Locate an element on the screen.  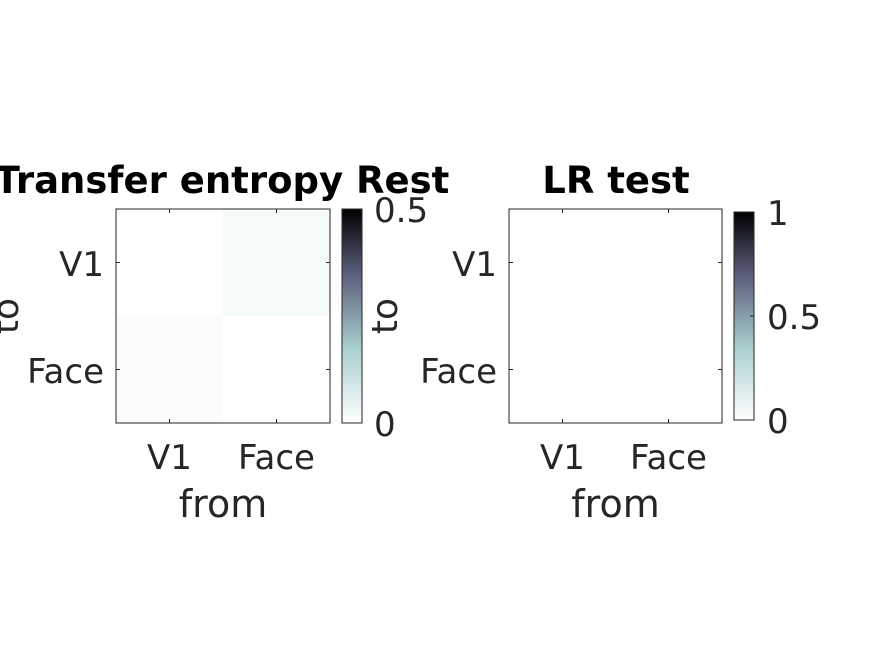
panel2-colorbar-tick-mid: 0.5 is located at coordinates (794, 318).